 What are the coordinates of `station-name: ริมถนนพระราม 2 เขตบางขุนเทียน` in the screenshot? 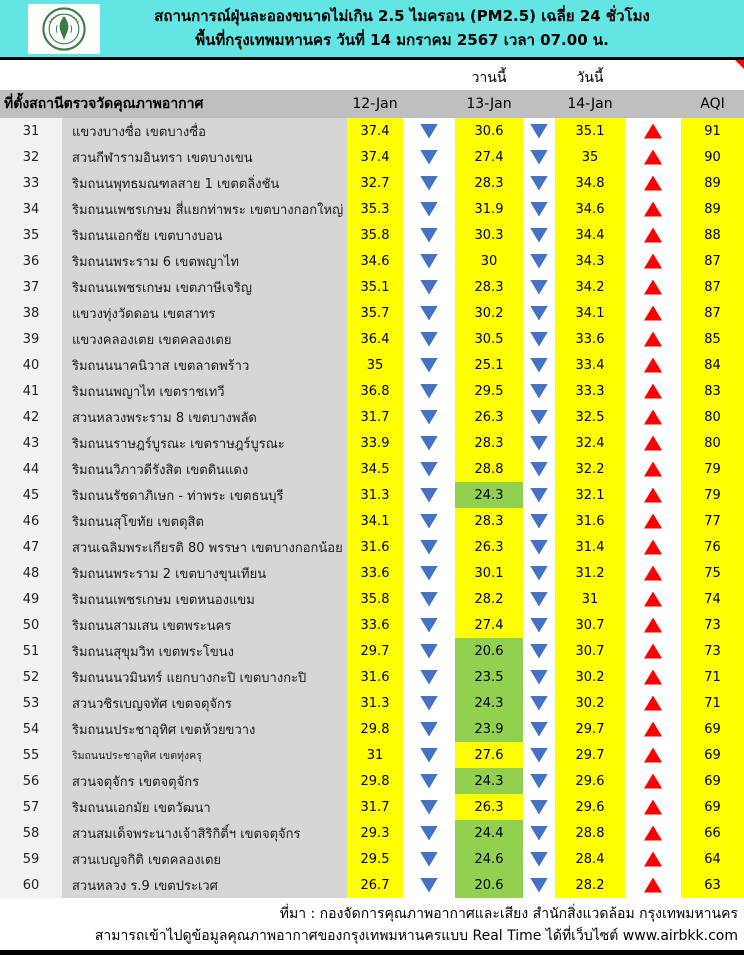 It's located at (204, 573).